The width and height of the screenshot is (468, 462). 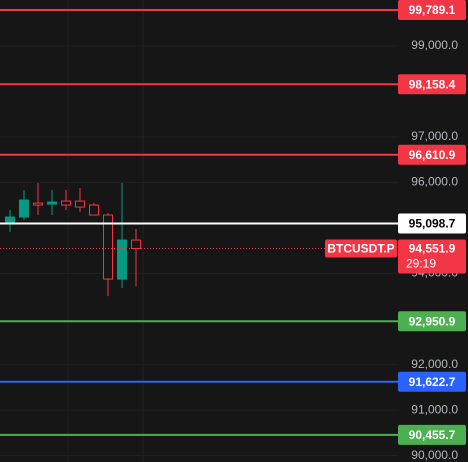 I want to click on y-tick-label: 96,000.0, so click(x=434, y=182).